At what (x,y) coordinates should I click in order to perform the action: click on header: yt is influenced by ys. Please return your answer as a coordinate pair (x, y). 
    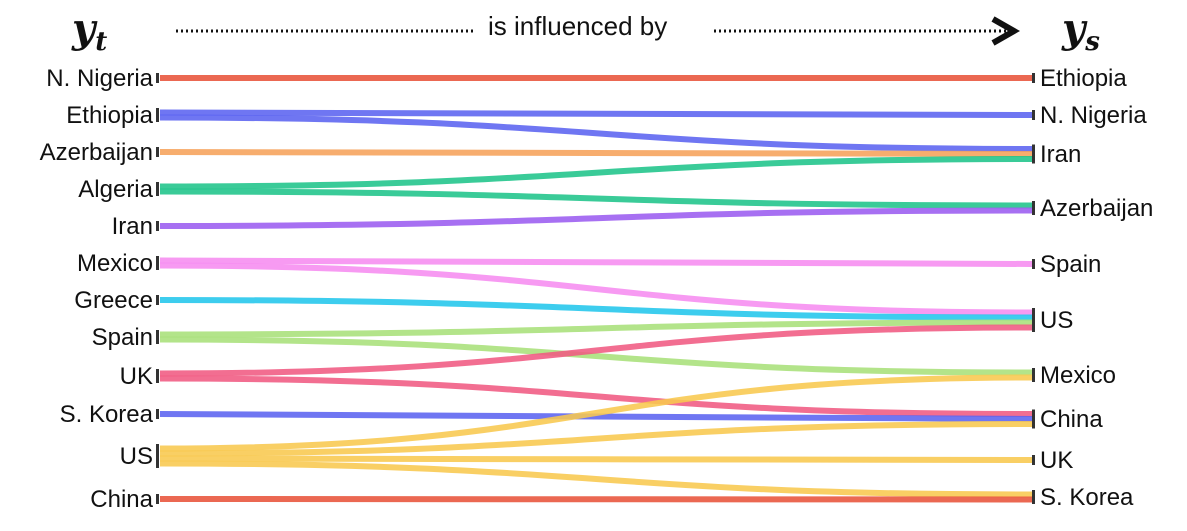
    Looking at the image, I should click on (585, 31).